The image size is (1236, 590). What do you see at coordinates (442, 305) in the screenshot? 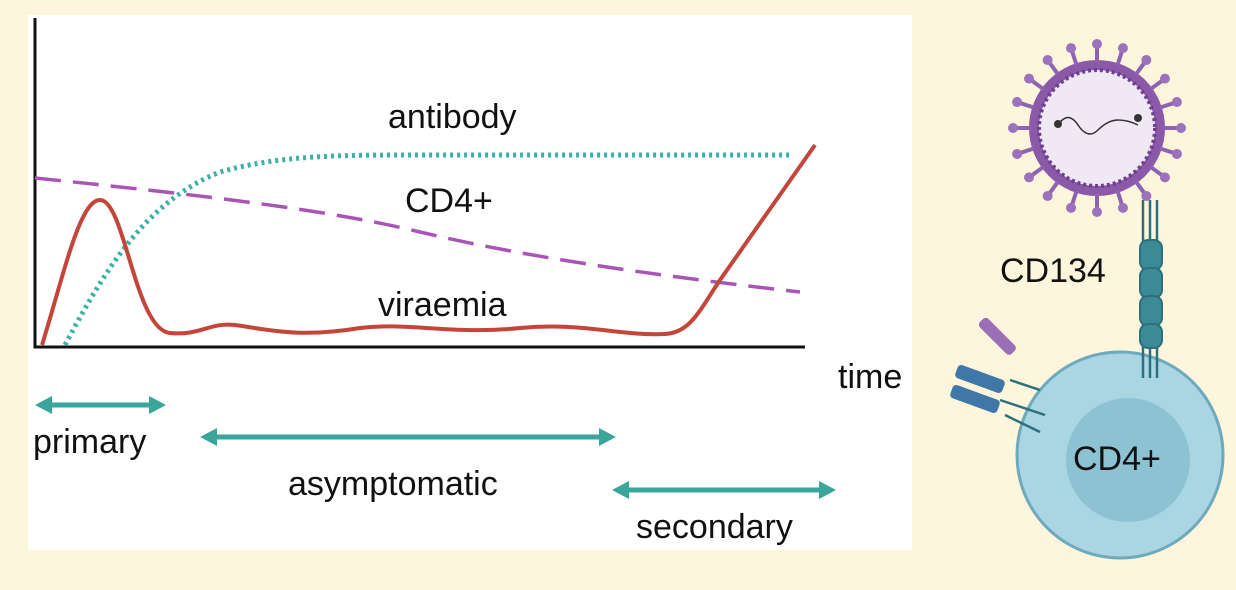
I see `viraemia-label: viraemia` at bounding box center [442, 305].